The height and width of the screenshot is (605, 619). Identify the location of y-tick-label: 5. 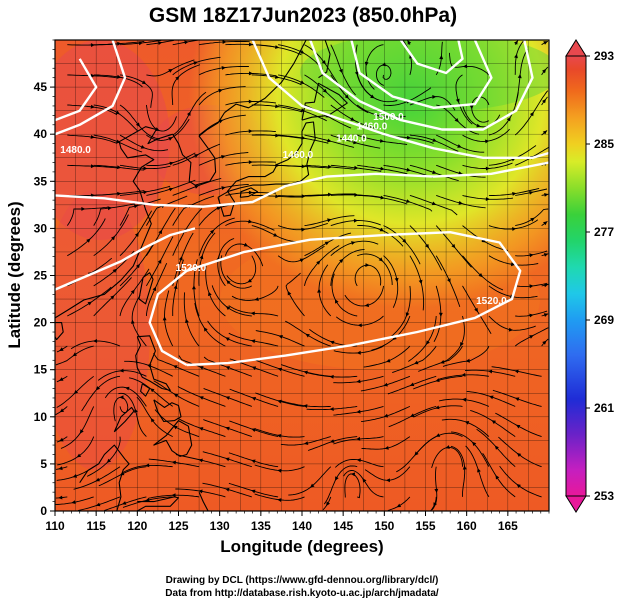
(43, 464).